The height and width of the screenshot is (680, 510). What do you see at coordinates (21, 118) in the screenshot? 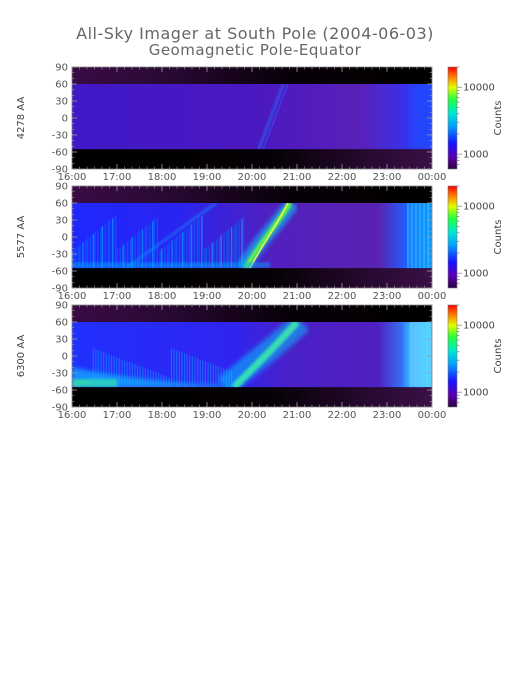
I see `y-axis-label: 4278 AA` at bounding box center [21, 118].